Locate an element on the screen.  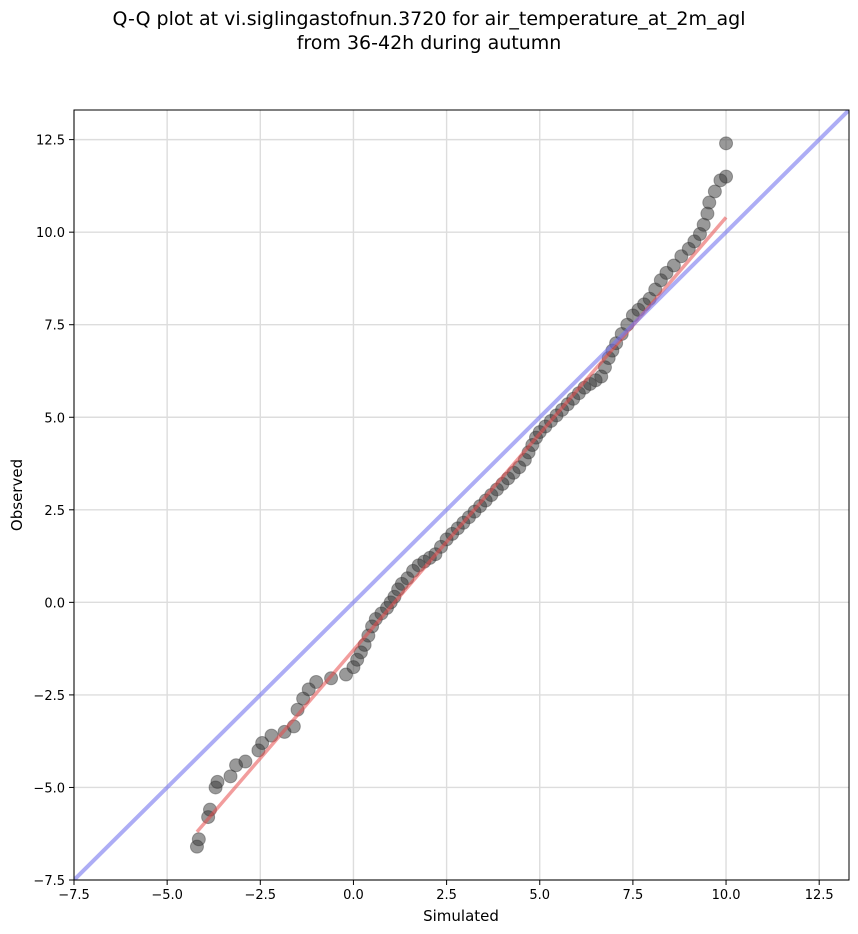
x-tick-label-3: 0.0 is located at coordinates (353, 895).